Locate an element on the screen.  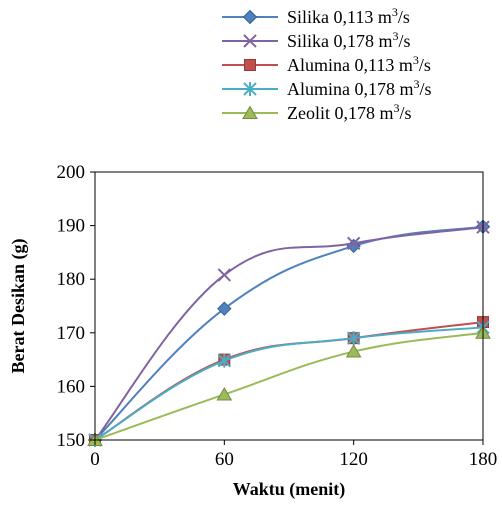
legend-label: Alumina 0,178 m3/s is located at coordinates (359, 88).